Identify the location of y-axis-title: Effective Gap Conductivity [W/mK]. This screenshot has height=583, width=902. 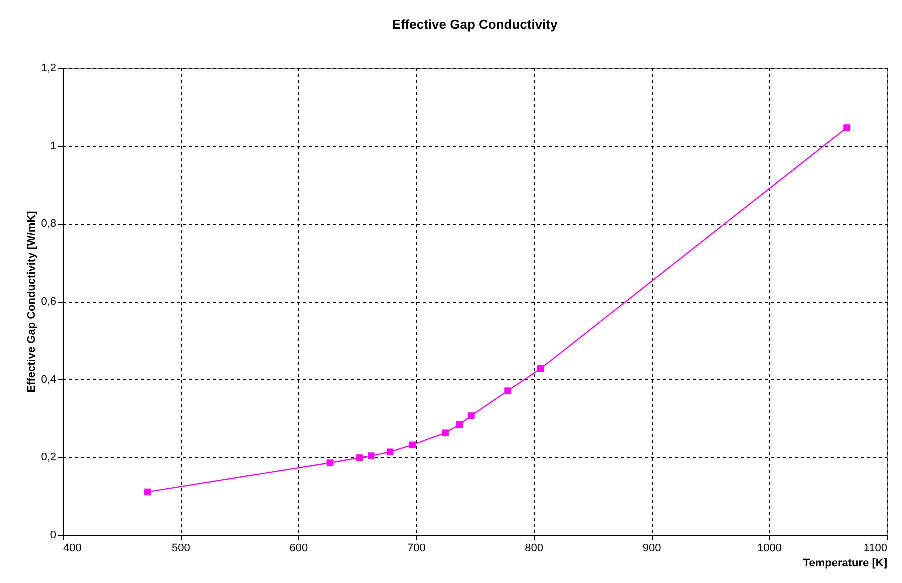
(32, 301).